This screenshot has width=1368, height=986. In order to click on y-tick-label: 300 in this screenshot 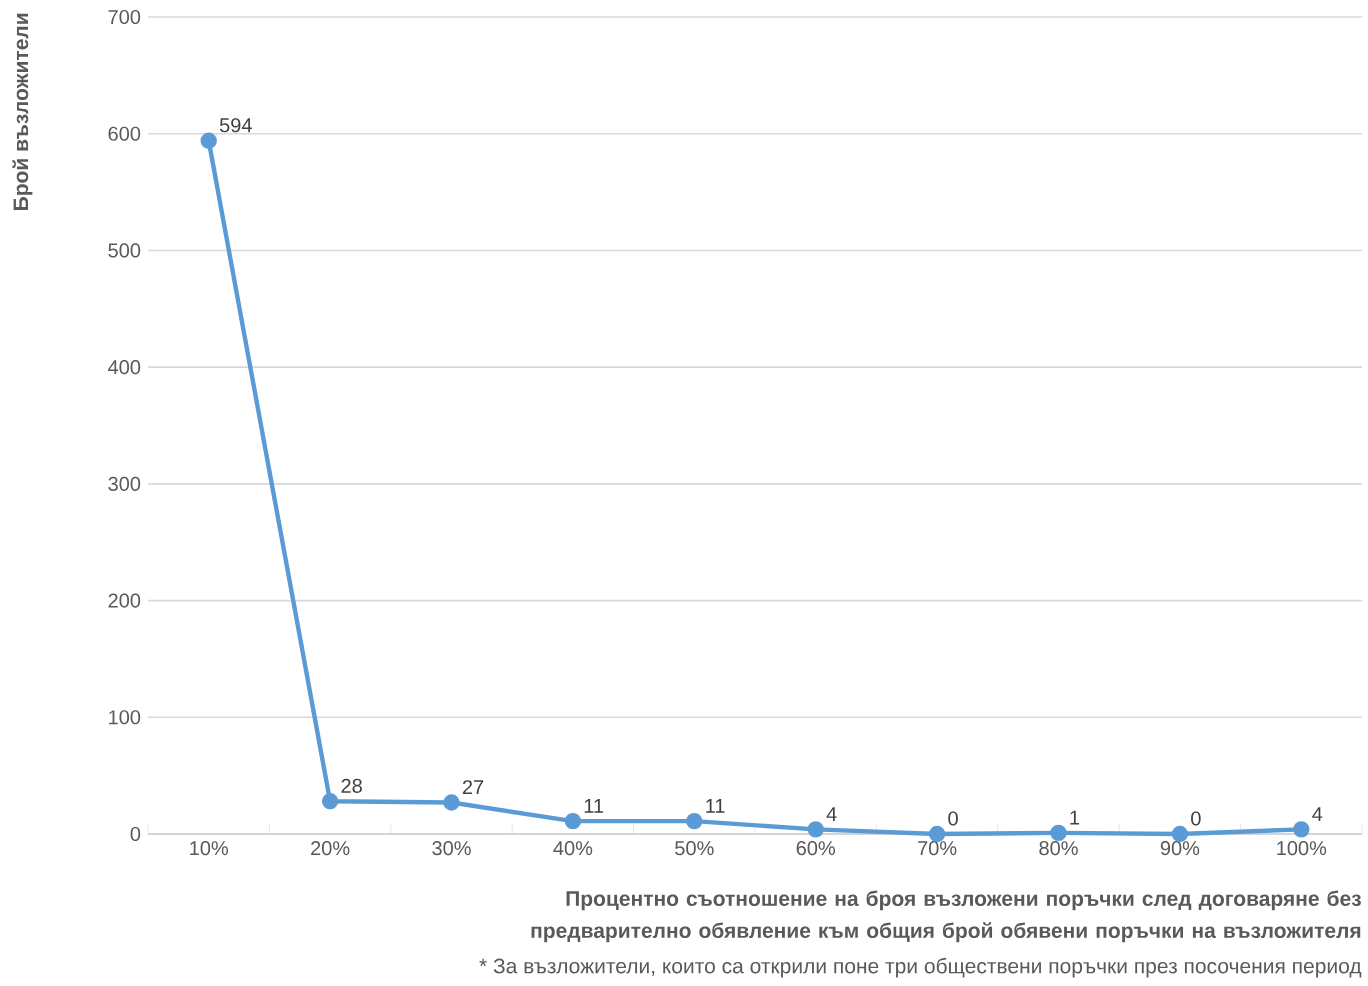, I will do `click(124, 483)`.